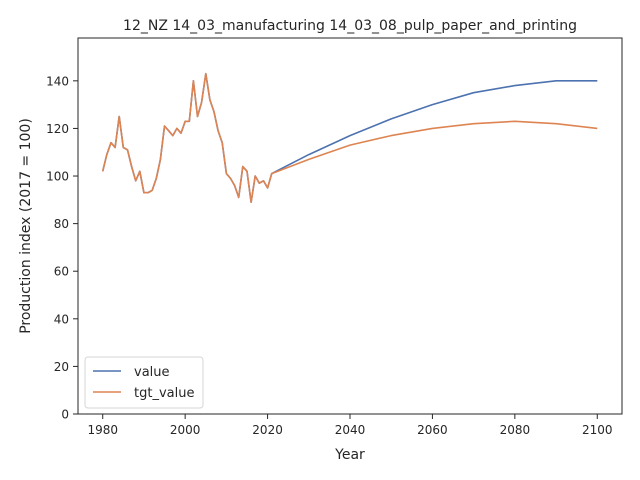 This screenshot has height=480, width=640. What do you see at coordinates (350, 430) in the screenshot?
I see `x-tick-label: 2040` at bounding box center [350, 430].